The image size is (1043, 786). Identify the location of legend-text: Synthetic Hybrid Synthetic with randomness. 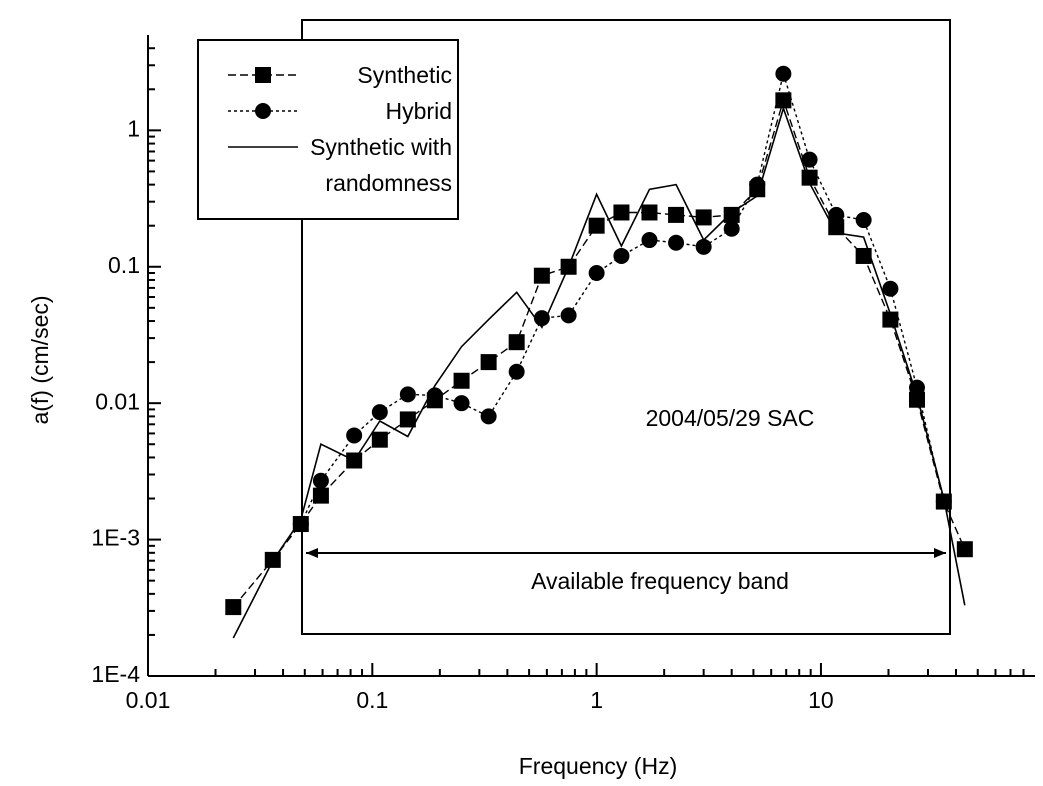
(326, 129).